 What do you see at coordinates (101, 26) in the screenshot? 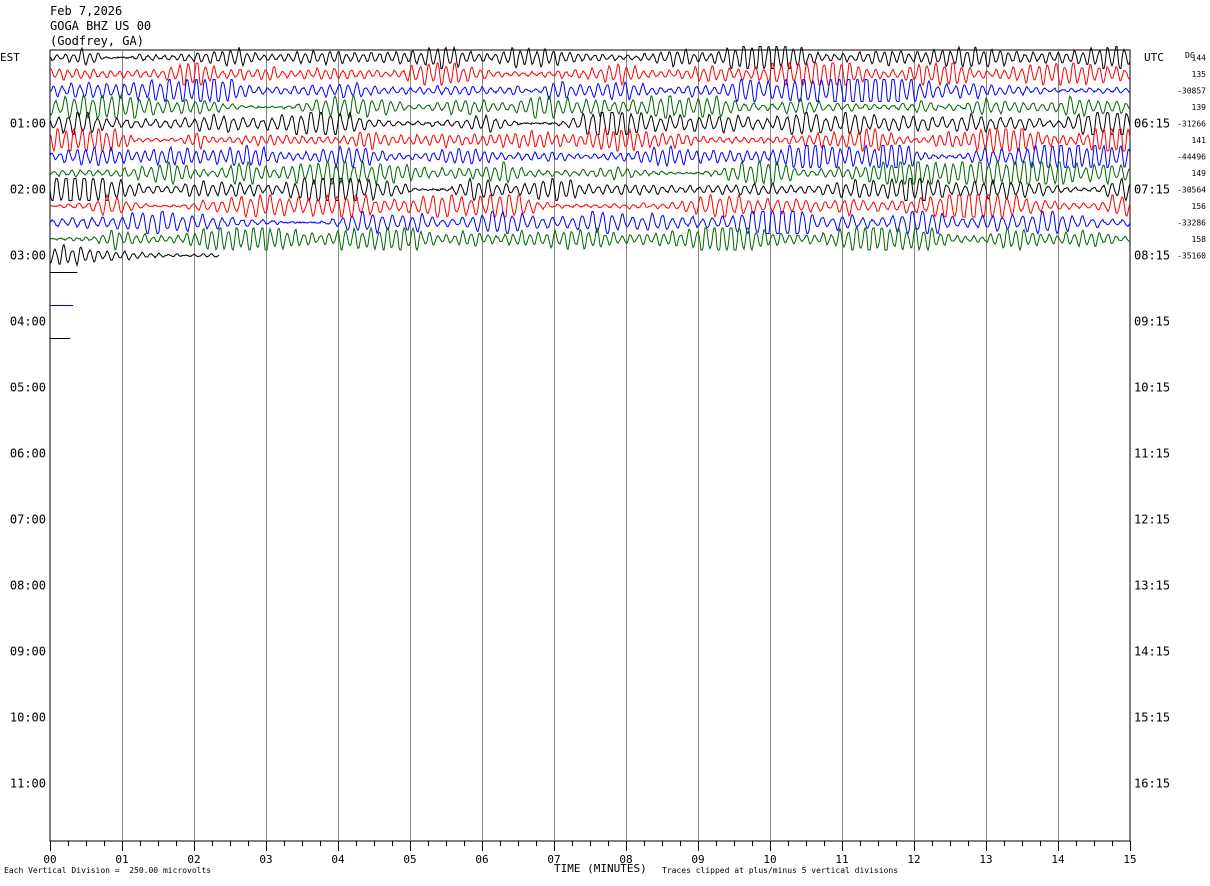
I see `station-label: GOGA BHZ US 00` at bounding box center [101, 26].